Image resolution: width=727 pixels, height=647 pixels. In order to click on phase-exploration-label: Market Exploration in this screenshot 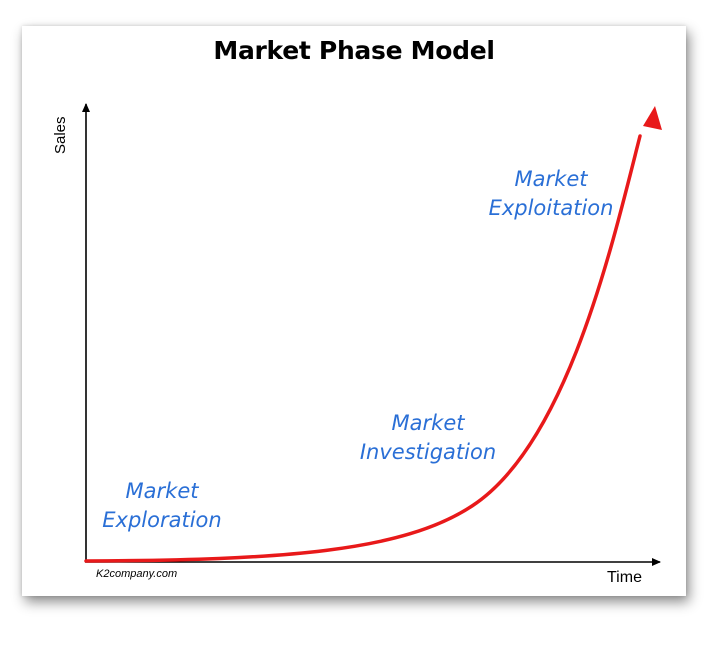, I will do `click(162, 506)`.